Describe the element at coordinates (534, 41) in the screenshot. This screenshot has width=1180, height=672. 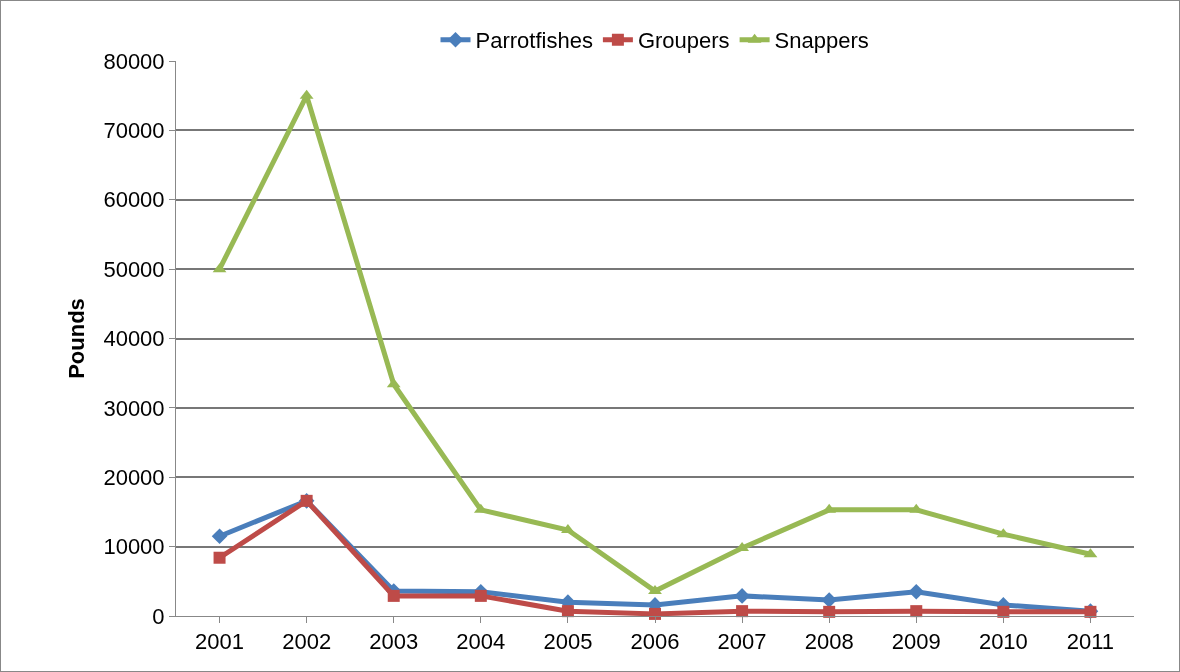
I see `legend-label: Parrotfishes` at that location.